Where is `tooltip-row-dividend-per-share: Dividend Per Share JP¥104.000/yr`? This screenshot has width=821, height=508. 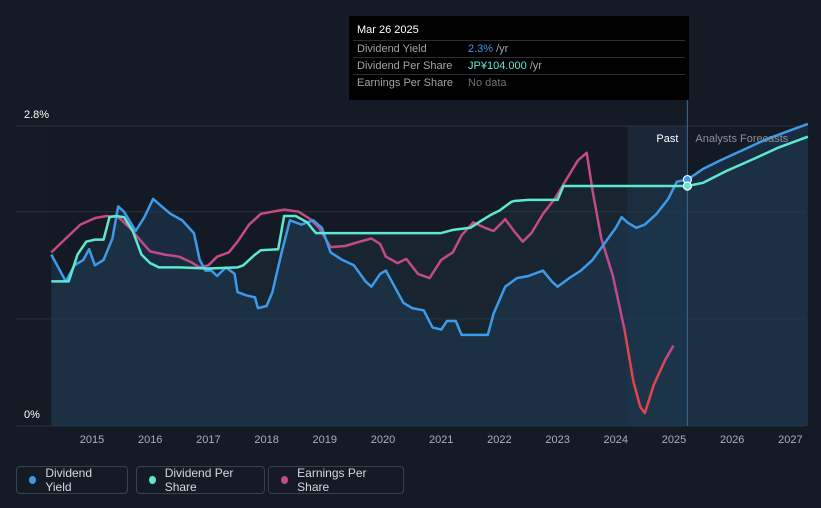
tooltip-row-dividend-per-share: Dividend Per Share JP¥104.000/yr is located at coordinates (519, 66).